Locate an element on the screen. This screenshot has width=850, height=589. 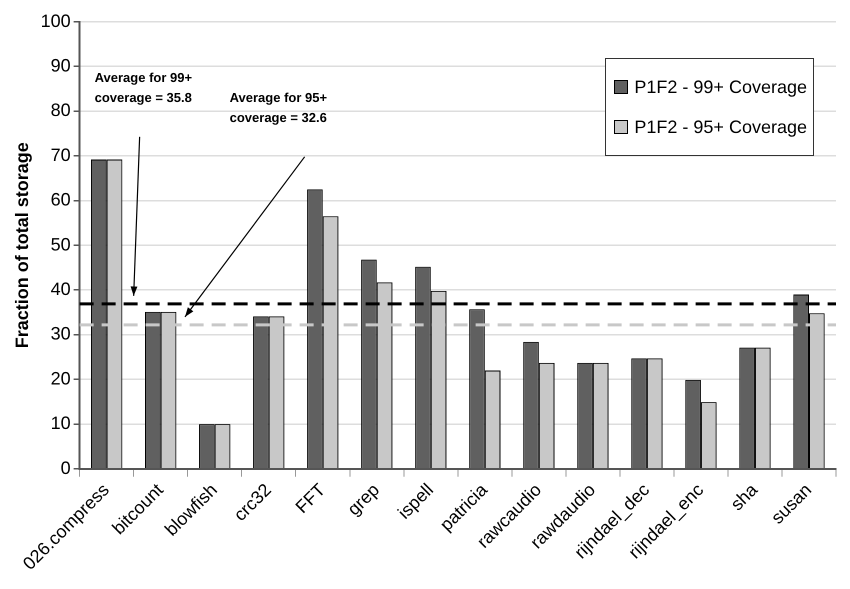
y-tick-label: 40 is located at coordinates (60, 288).